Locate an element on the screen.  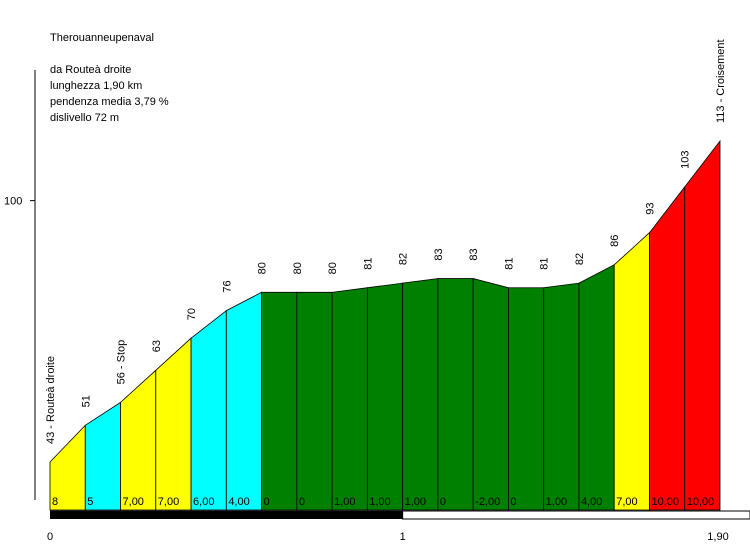
altitude-label: 63 is located at coordinates (157, 346).